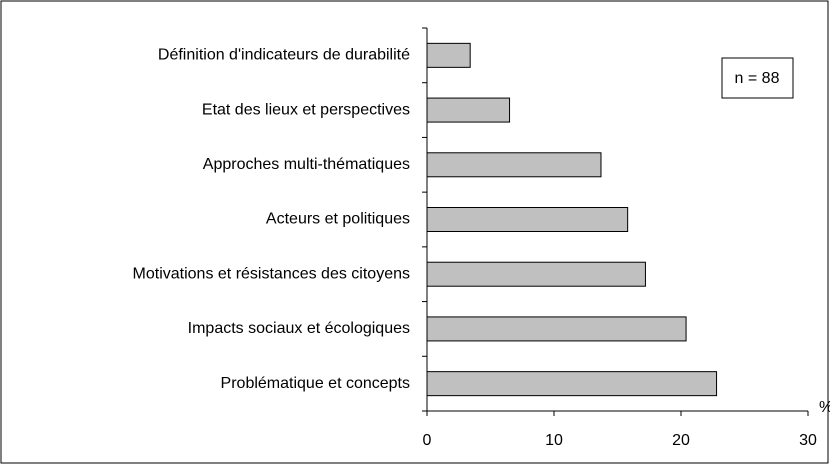 The height and width of the screenshot is (464, 830). I want to click on x-axis-label: %, so click(824, 407).